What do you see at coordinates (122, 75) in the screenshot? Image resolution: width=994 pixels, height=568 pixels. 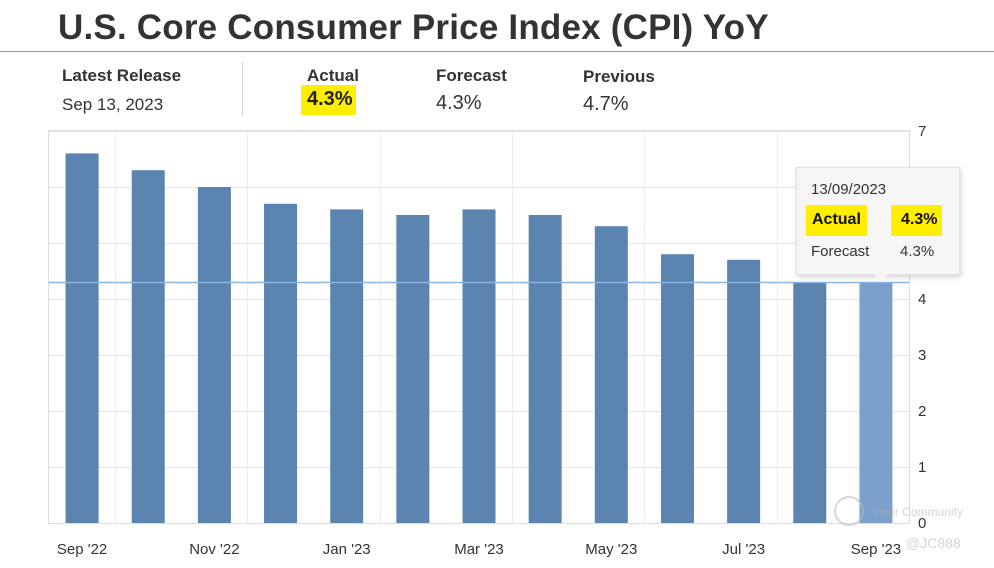 I see `latest-release-label: Latest Release` at bounding box center [122, 75].